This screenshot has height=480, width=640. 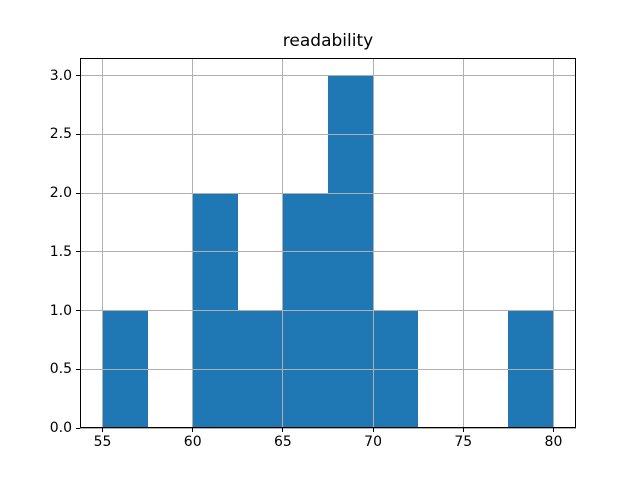 What do you see at coordinates (553, 442) in the screenshot?
I see `x-tick-label: 80` at bounding box center [553, 442].